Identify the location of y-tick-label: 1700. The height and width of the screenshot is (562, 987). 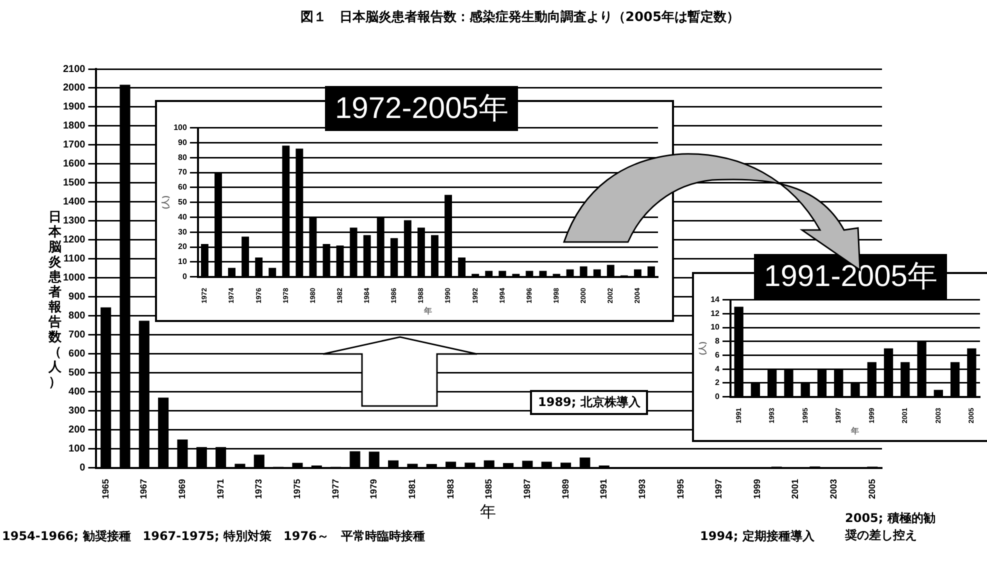
(74, 145).